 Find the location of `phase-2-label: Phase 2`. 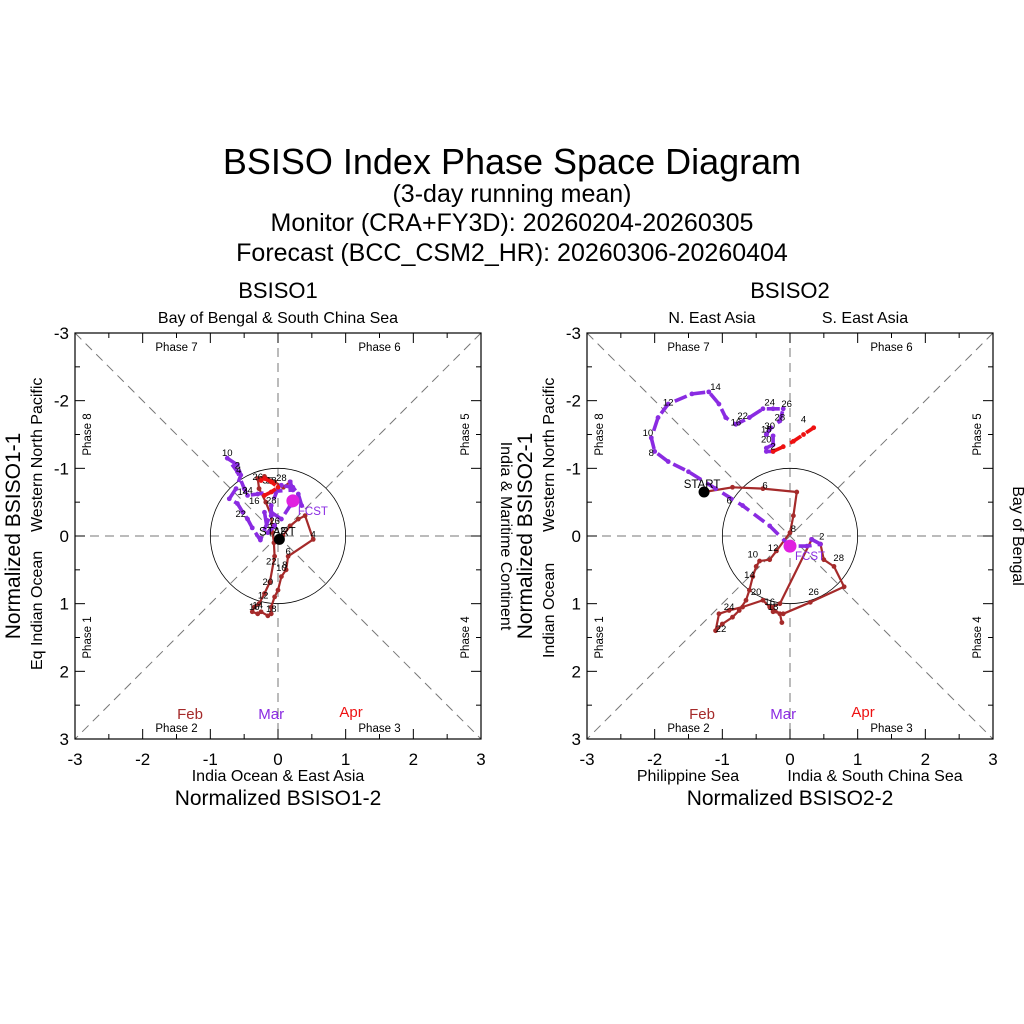

phase-2-label: Phase 2 is located at coordinates (176, 729).